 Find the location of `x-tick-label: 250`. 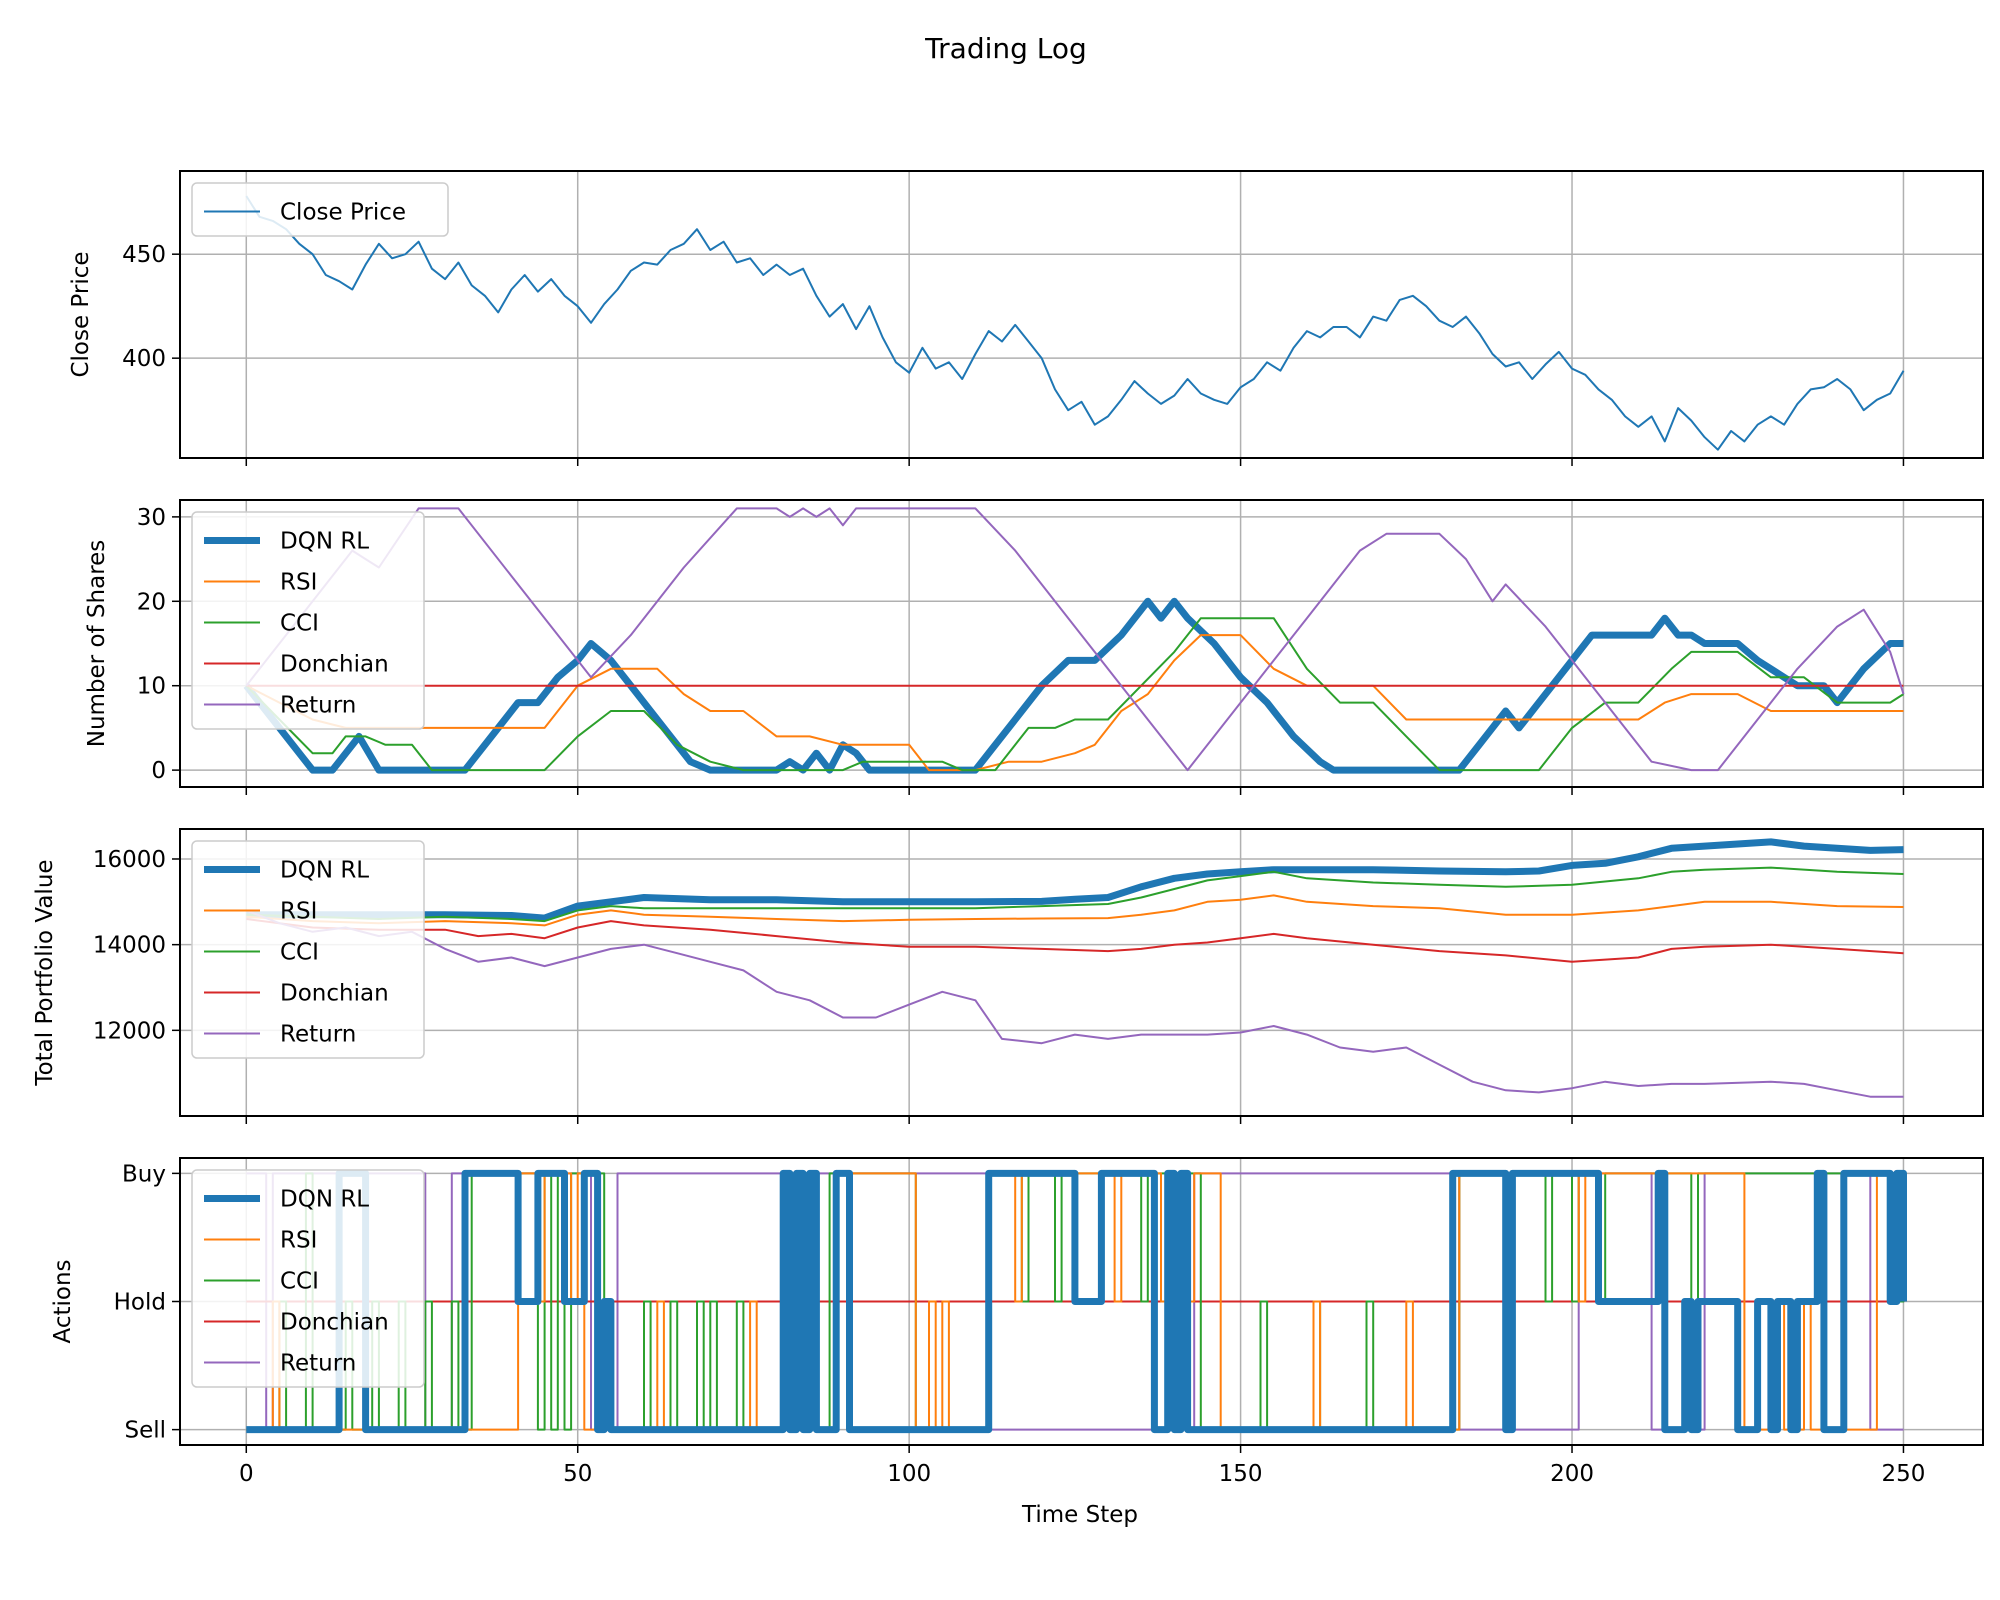

x-tick-label: 250 is located at coordinates (1904, 1474).